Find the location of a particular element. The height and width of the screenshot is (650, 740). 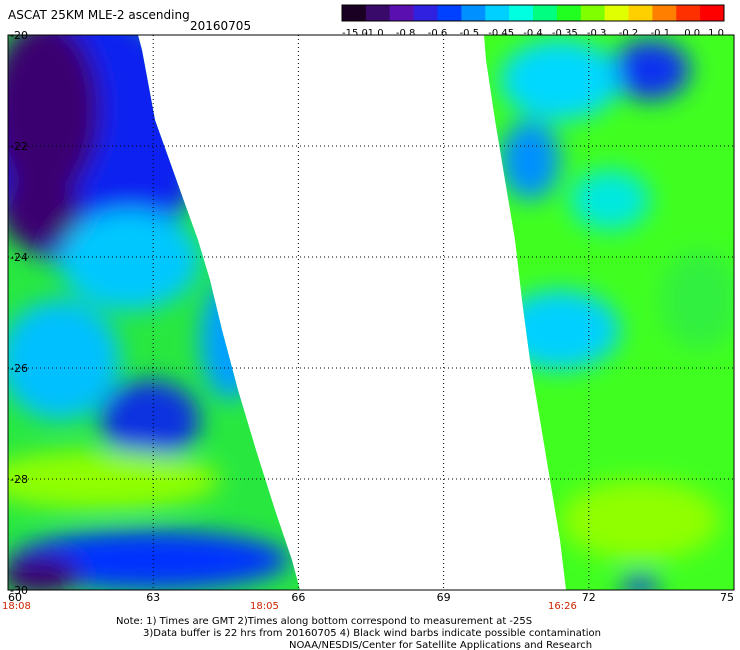

time-label-1: 18:08 is located at coordinates (16, 606).